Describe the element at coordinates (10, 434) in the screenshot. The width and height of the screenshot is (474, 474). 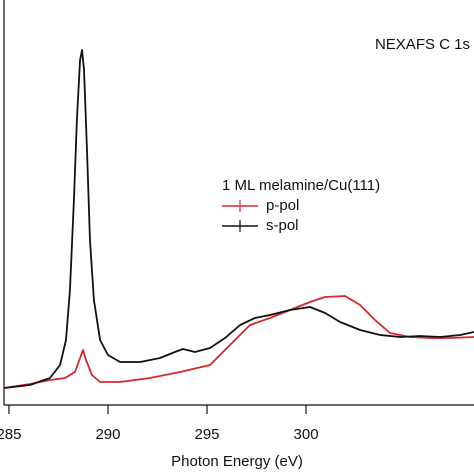
I see `x-tick-label: 285` at that location.